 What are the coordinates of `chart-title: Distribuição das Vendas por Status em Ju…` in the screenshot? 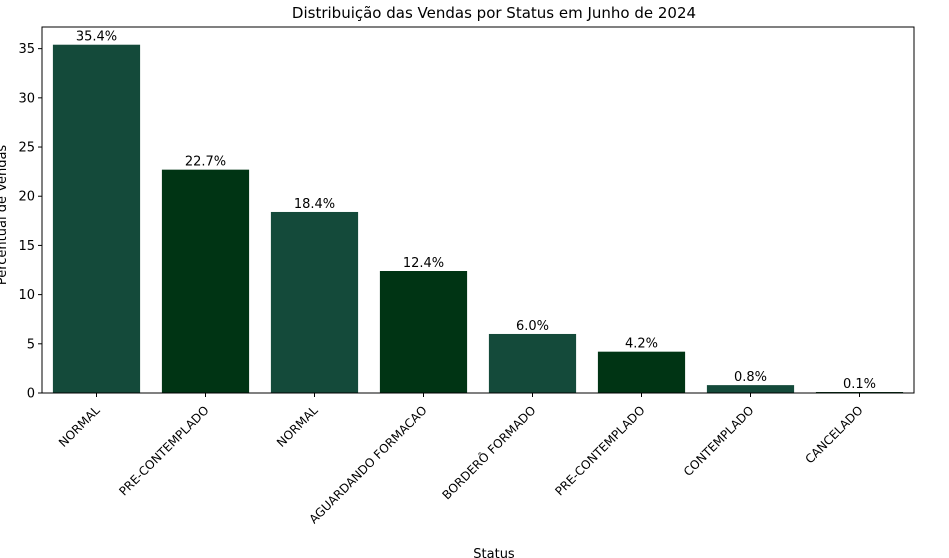 It's located at (494, 13).